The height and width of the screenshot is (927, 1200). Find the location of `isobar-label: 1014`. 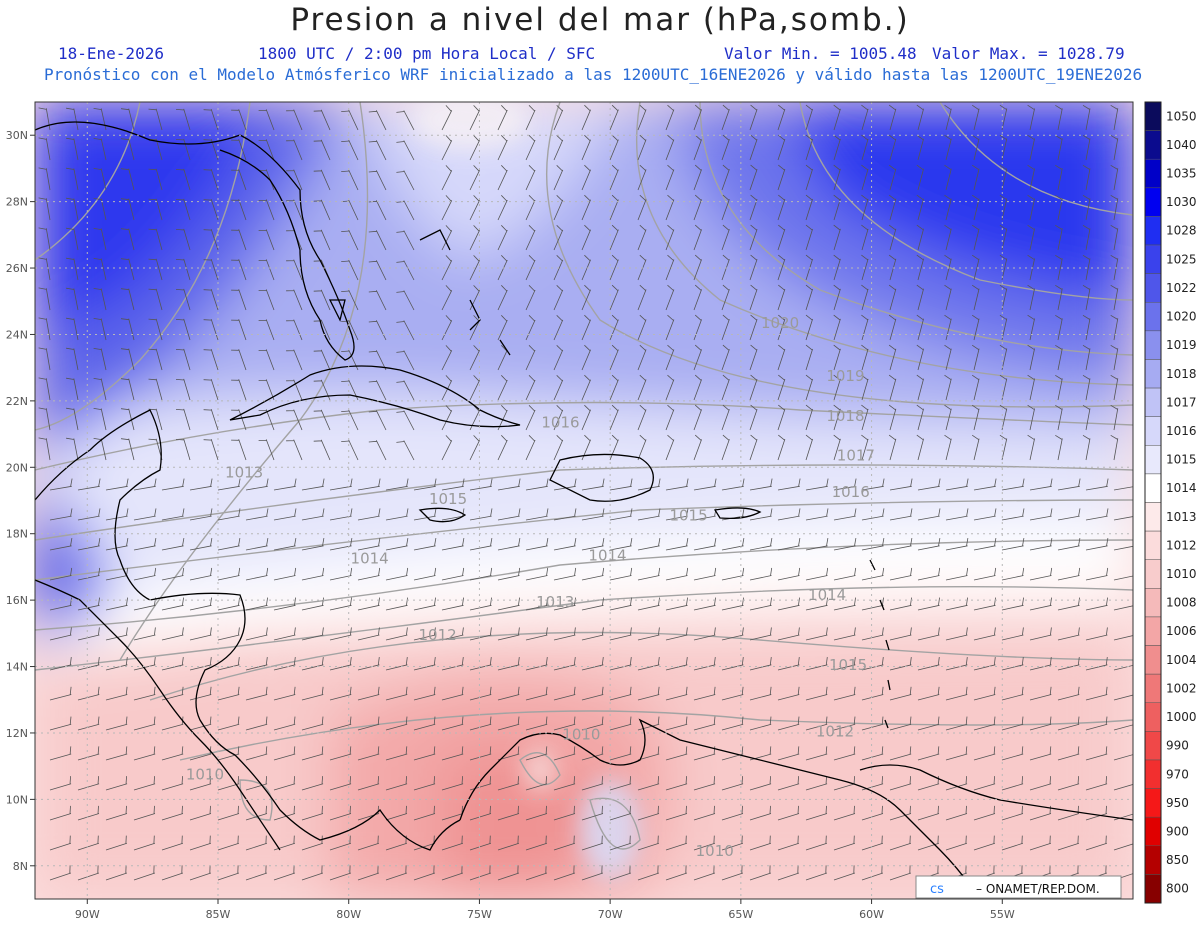

isobar-label: 1014 is located at coordinates (607, 555).